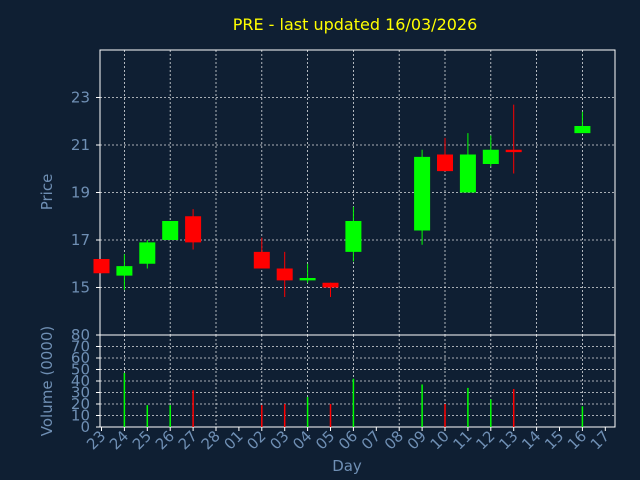  I want to click on volume-tick-label: 80, so click(80, 335).